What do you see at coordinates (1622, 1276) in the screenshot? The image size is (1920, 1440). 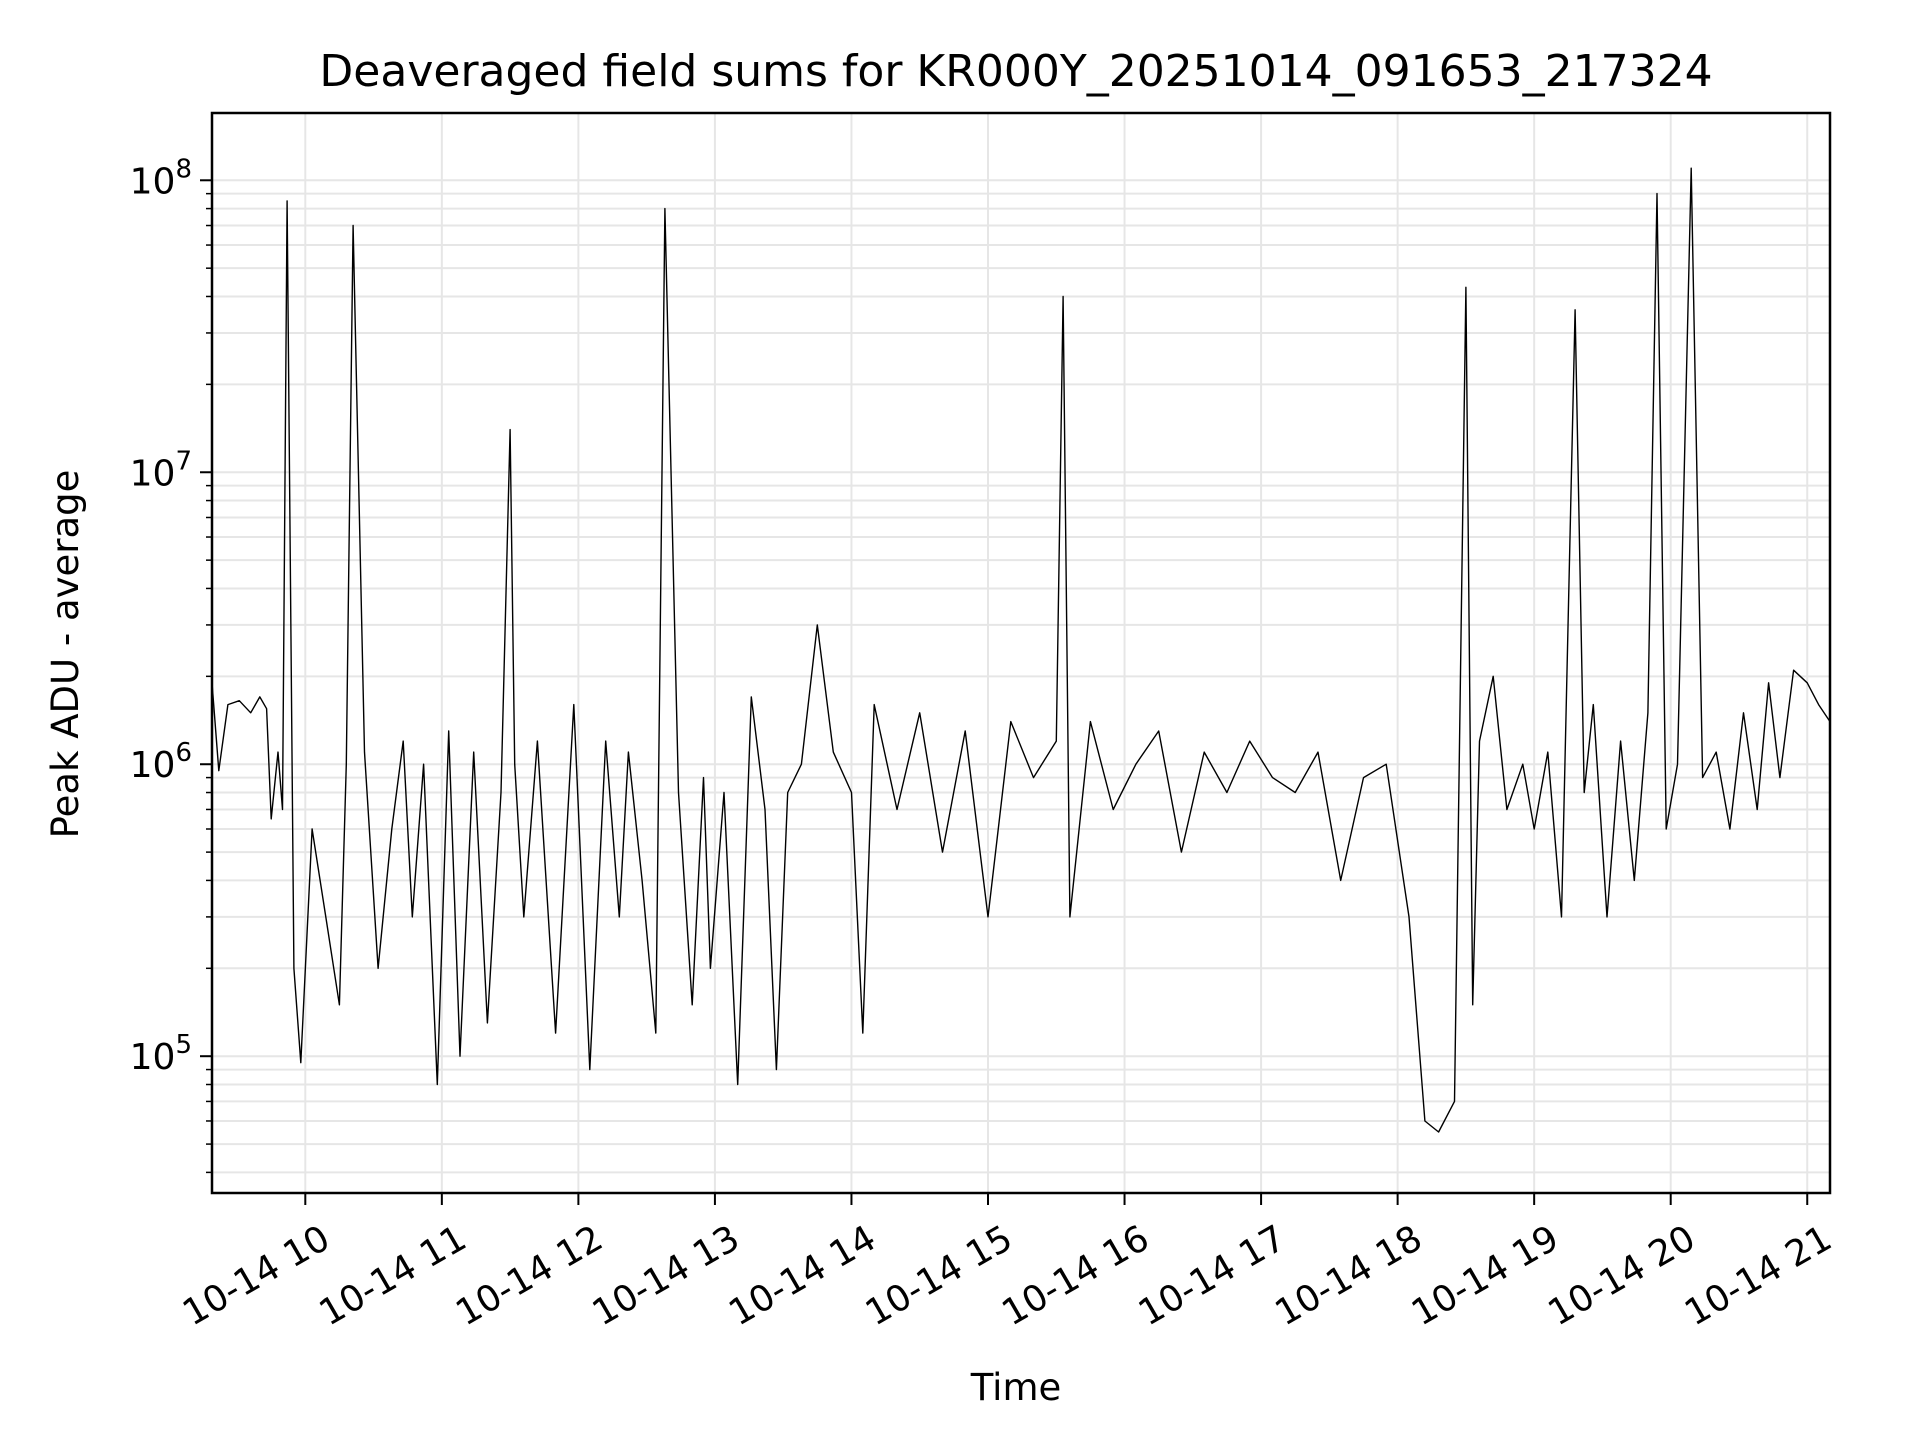 I see `x-tick-label: 10-14 20` at bounding box center [1622, 1276].